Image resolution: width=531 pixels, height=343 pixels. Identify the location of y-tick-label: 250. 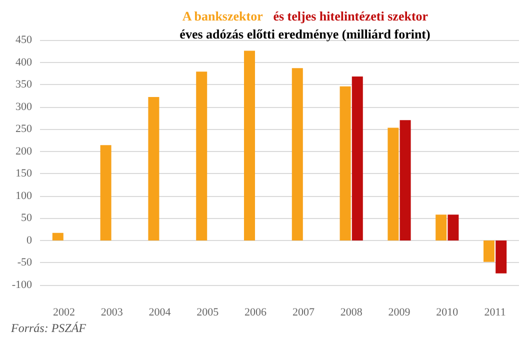
(24, 129).